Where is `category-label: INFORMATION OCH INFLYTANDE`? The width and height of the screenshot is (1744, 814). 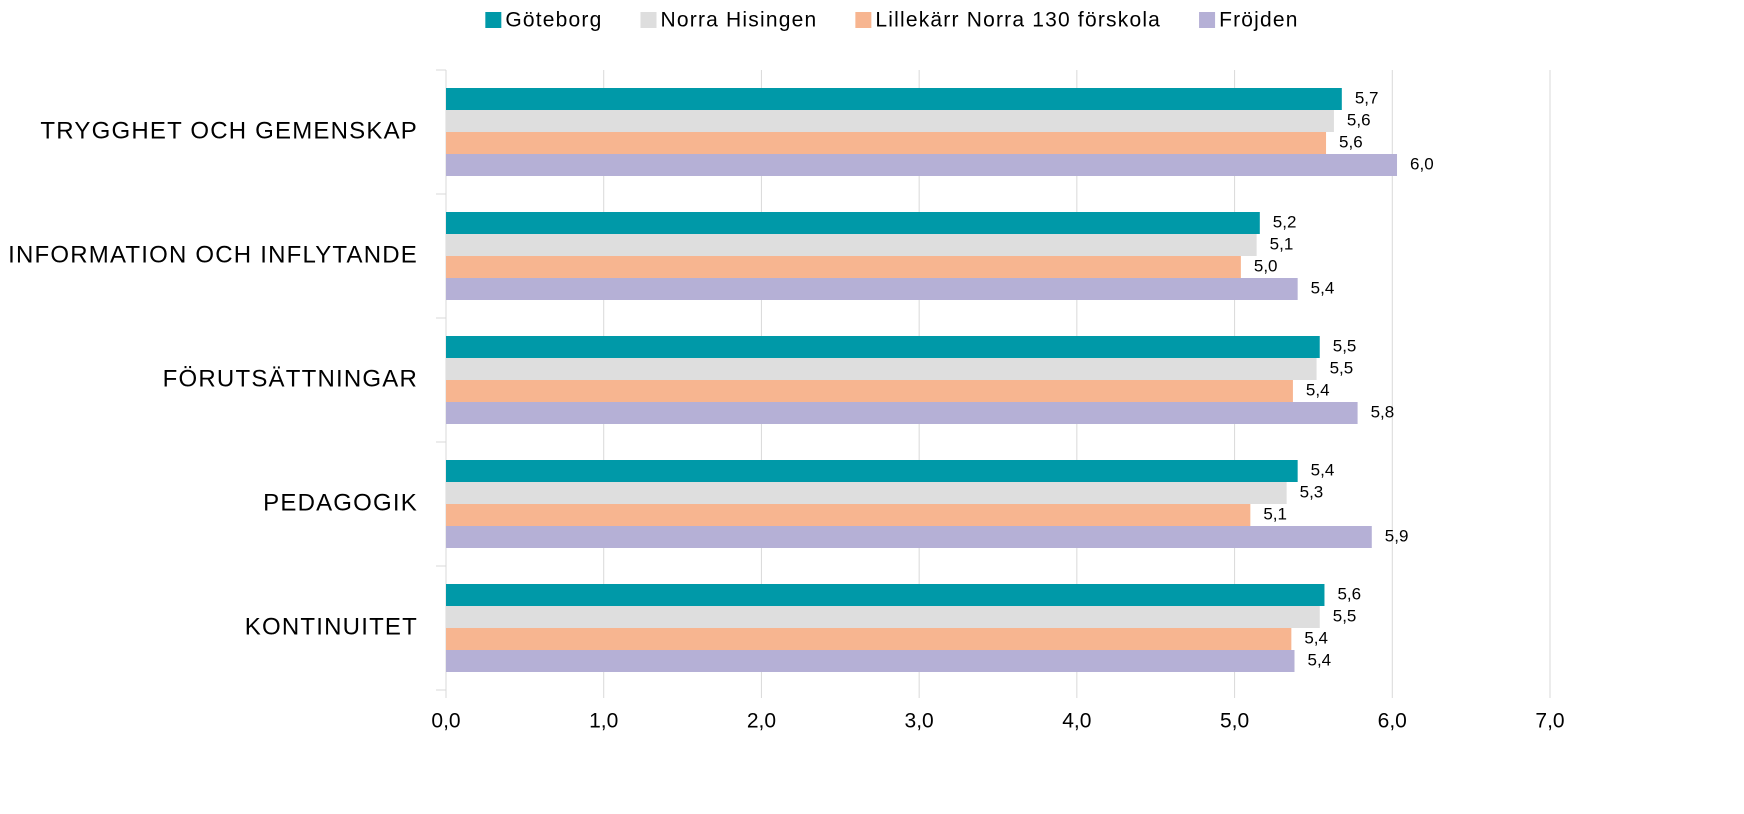 category-label: INFORMATION OCH INFLYTANDE is located at coordinates (213, 254).